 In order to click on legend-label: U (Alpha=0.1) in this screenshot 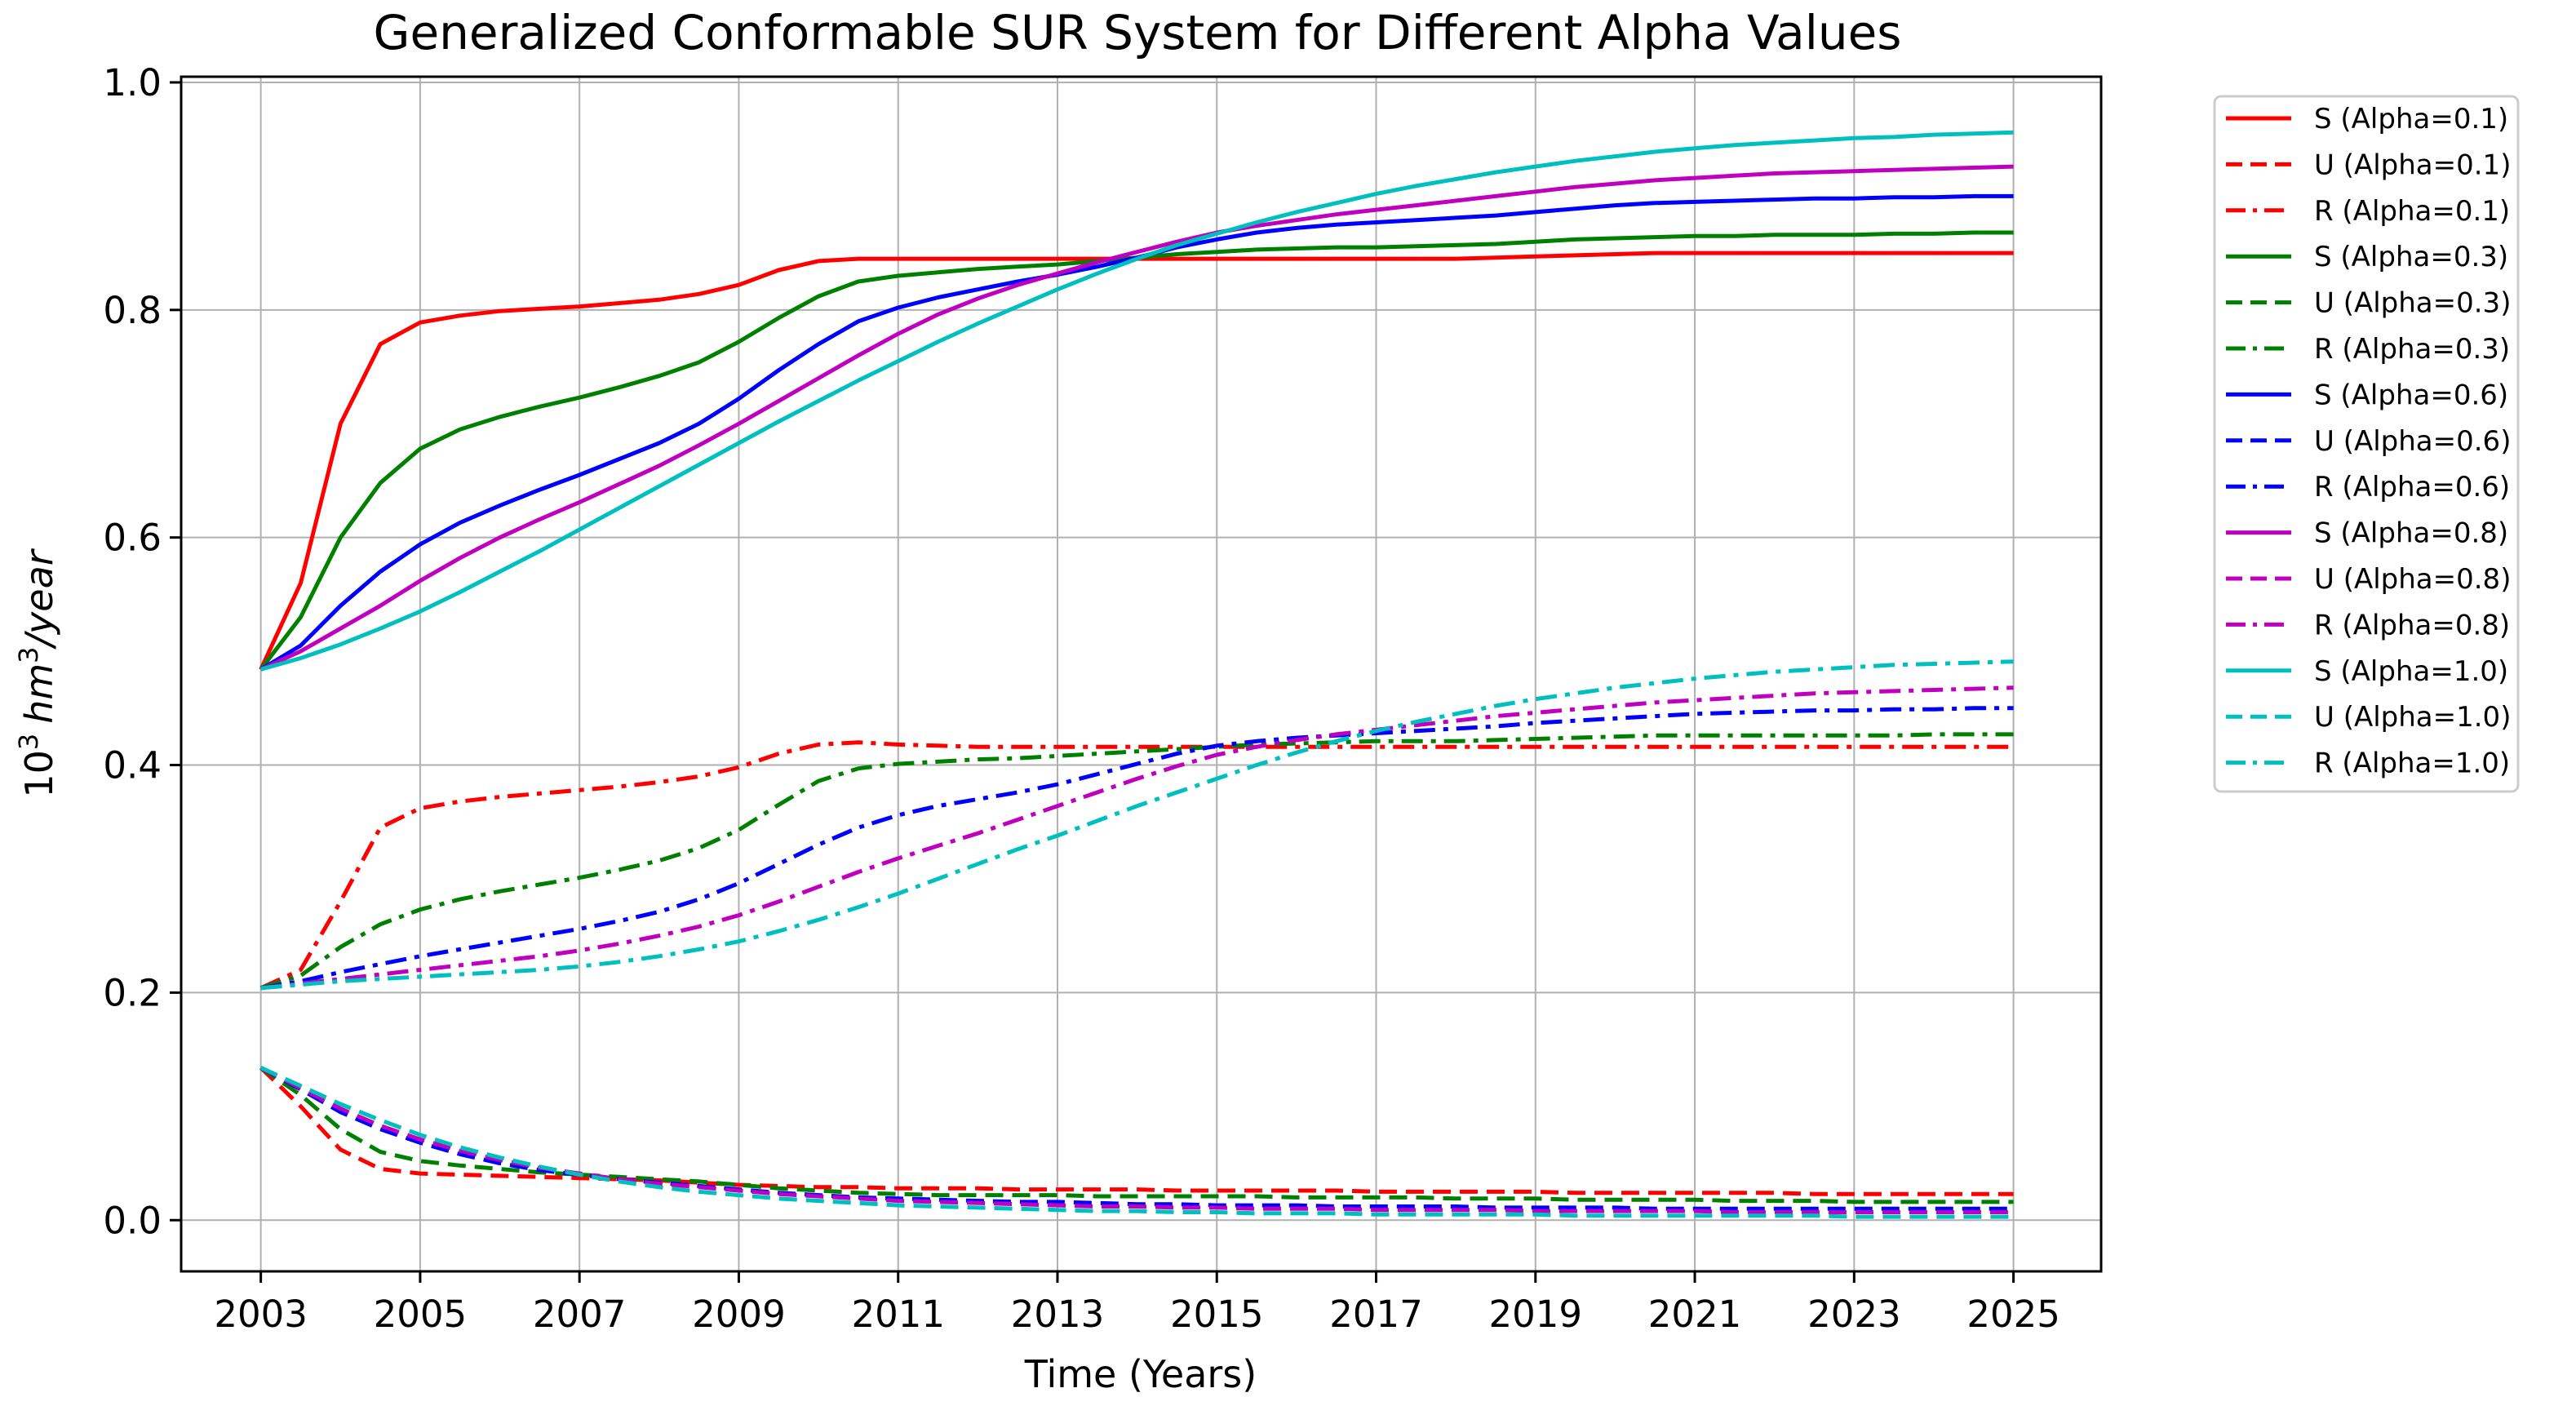, I will do `click(2412, 165)`.